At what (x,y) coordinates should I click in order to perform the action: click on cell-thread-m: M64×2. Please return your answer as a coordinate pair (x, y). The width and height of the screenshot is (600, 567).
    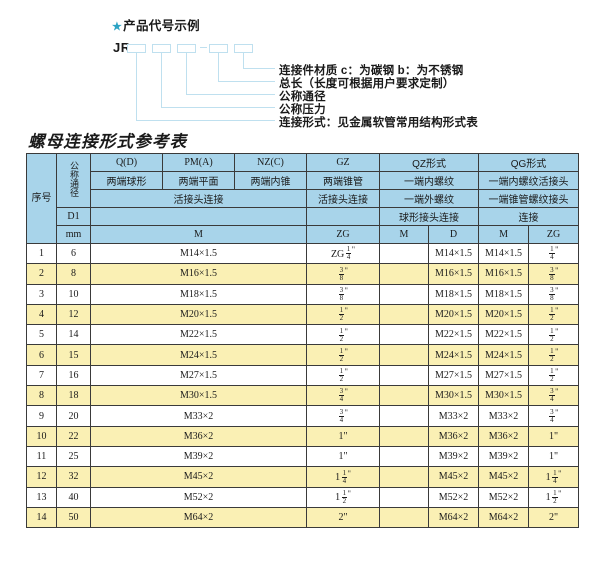
    Looking at the image, I should click on (198, 517).